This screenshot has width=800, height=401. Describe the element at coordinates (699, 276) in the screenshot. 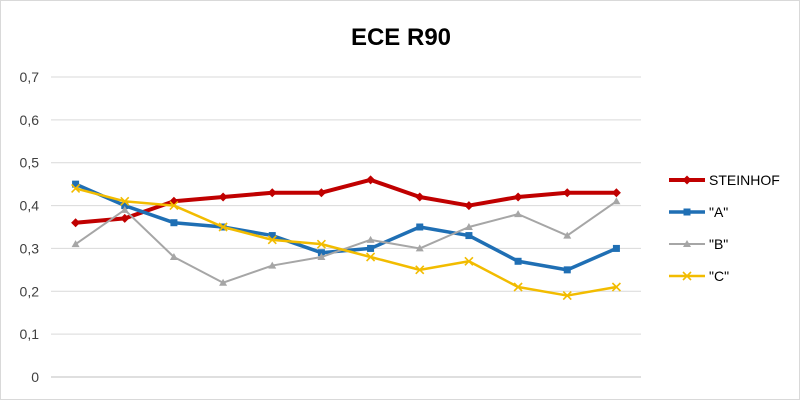

I see `legend-item-c: "C"` at that location.